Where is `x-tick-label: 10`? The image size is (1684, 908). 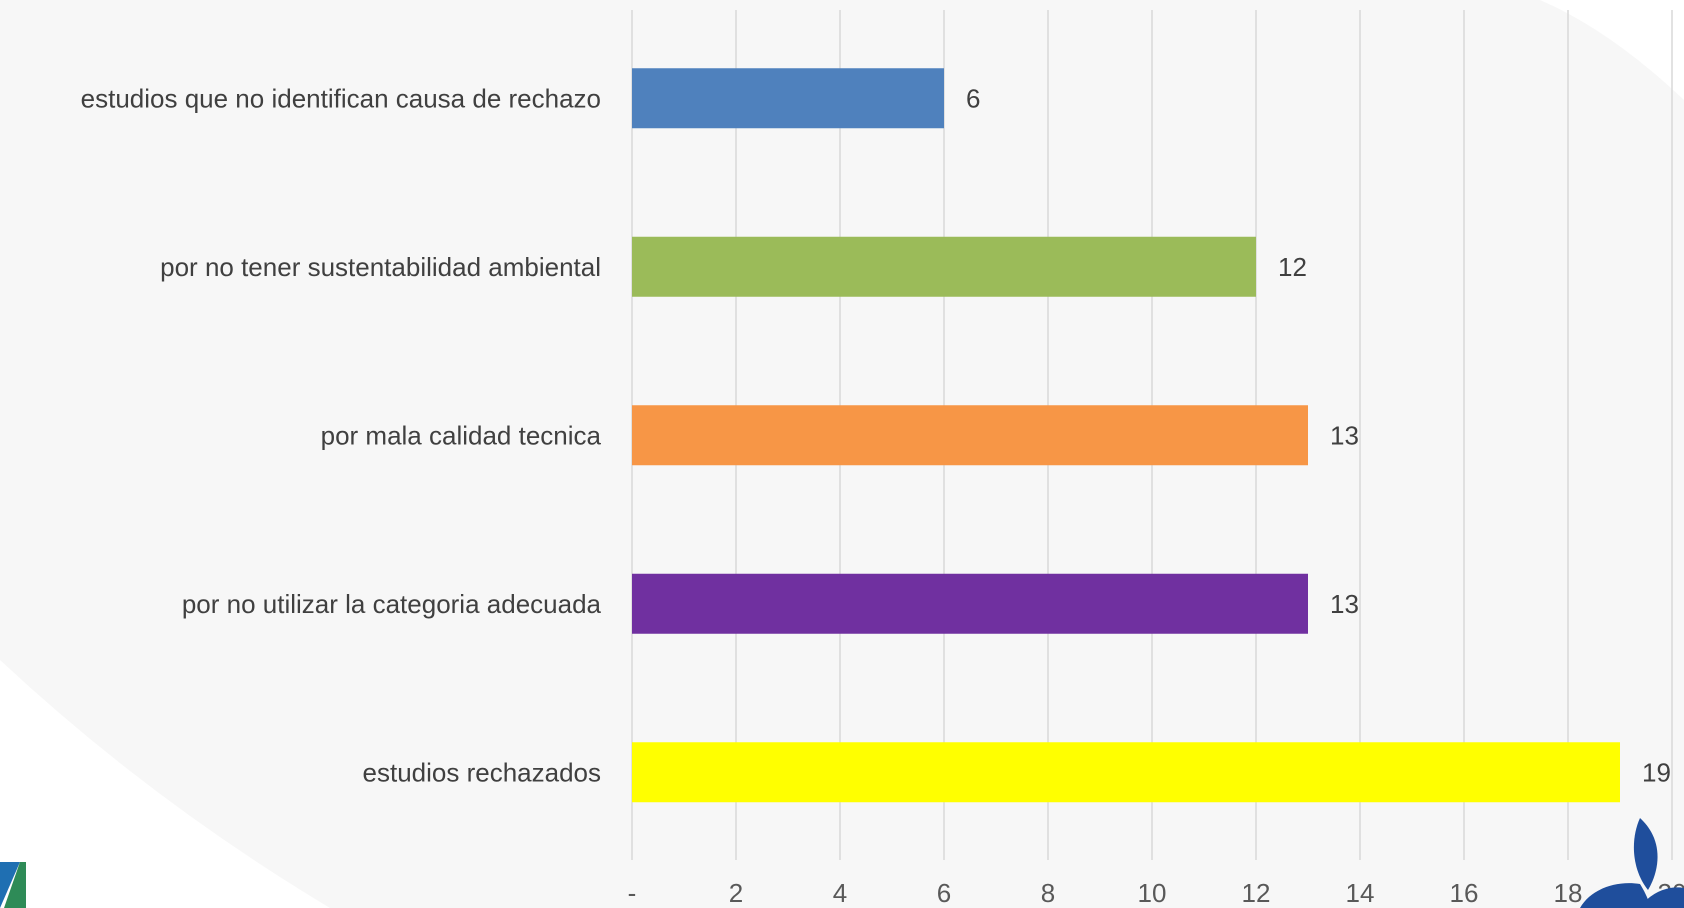
x-tick-label: 10 is located at coordinates (1152, 893).